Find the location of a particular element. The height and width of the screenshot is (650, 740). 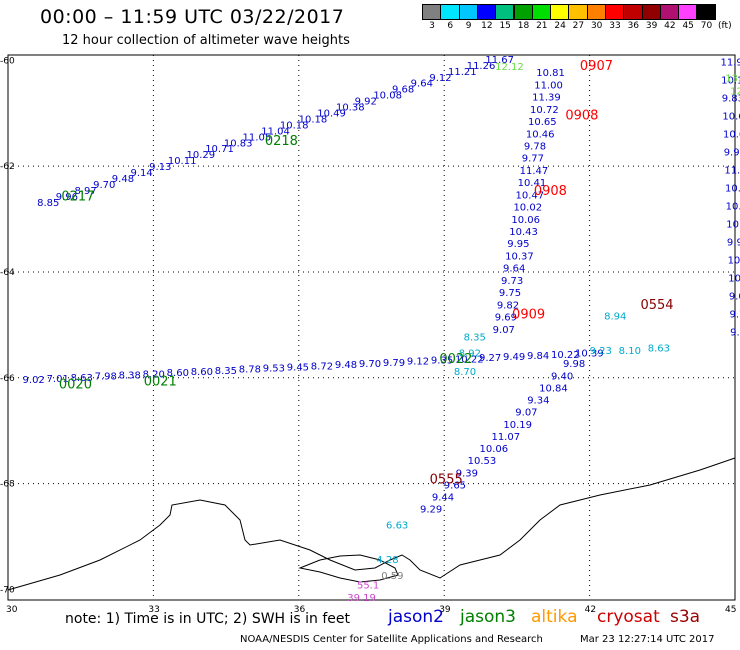

swh-value-label: 9.98 is located at coordinates (574, 364).